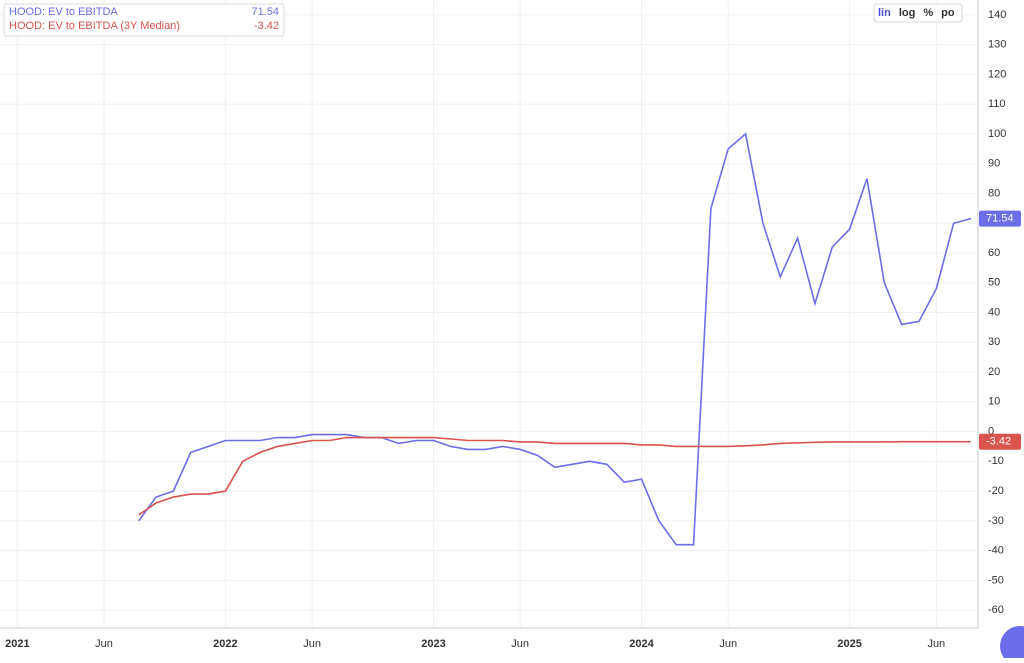 The width and height of the screenshot is (1024, 663). What do you see at coordinates (17, 644) in the screenshot?
I see `x-tick-label: 2021` at bounding box center [17, 644].